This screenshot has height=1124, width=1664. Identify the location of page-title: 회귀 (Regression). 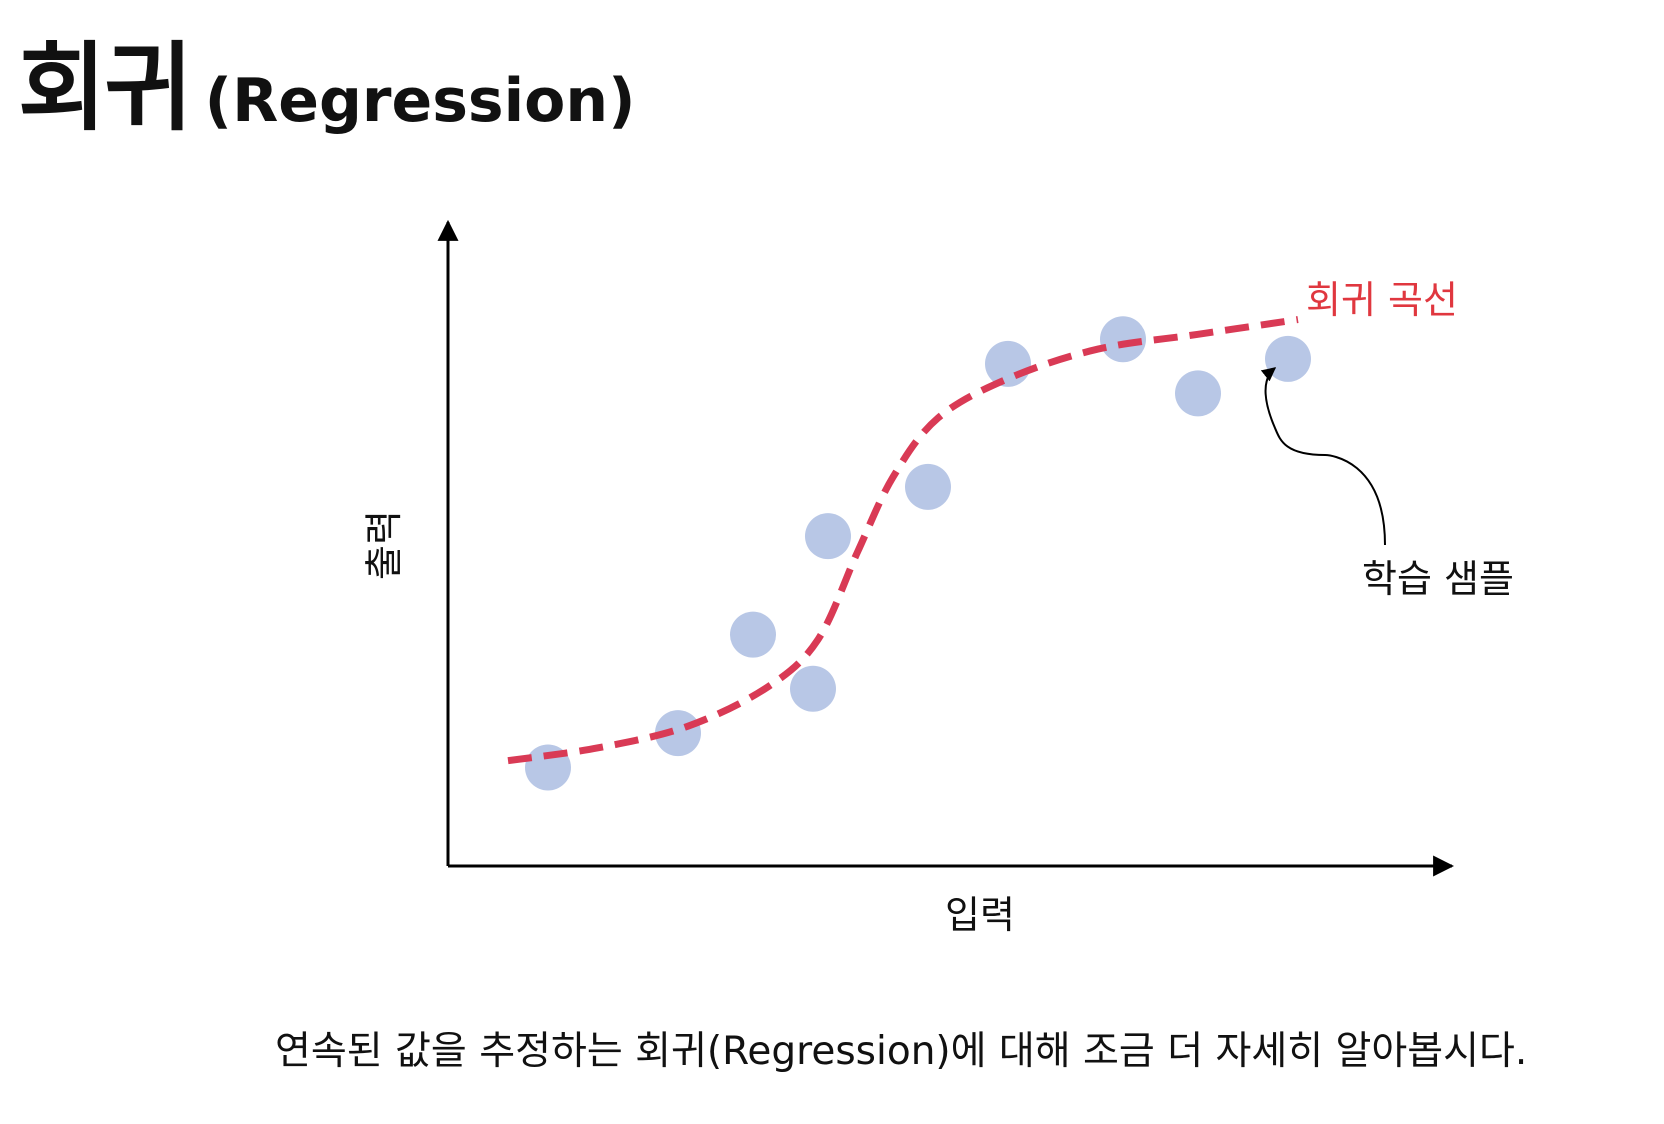
(327, 79).